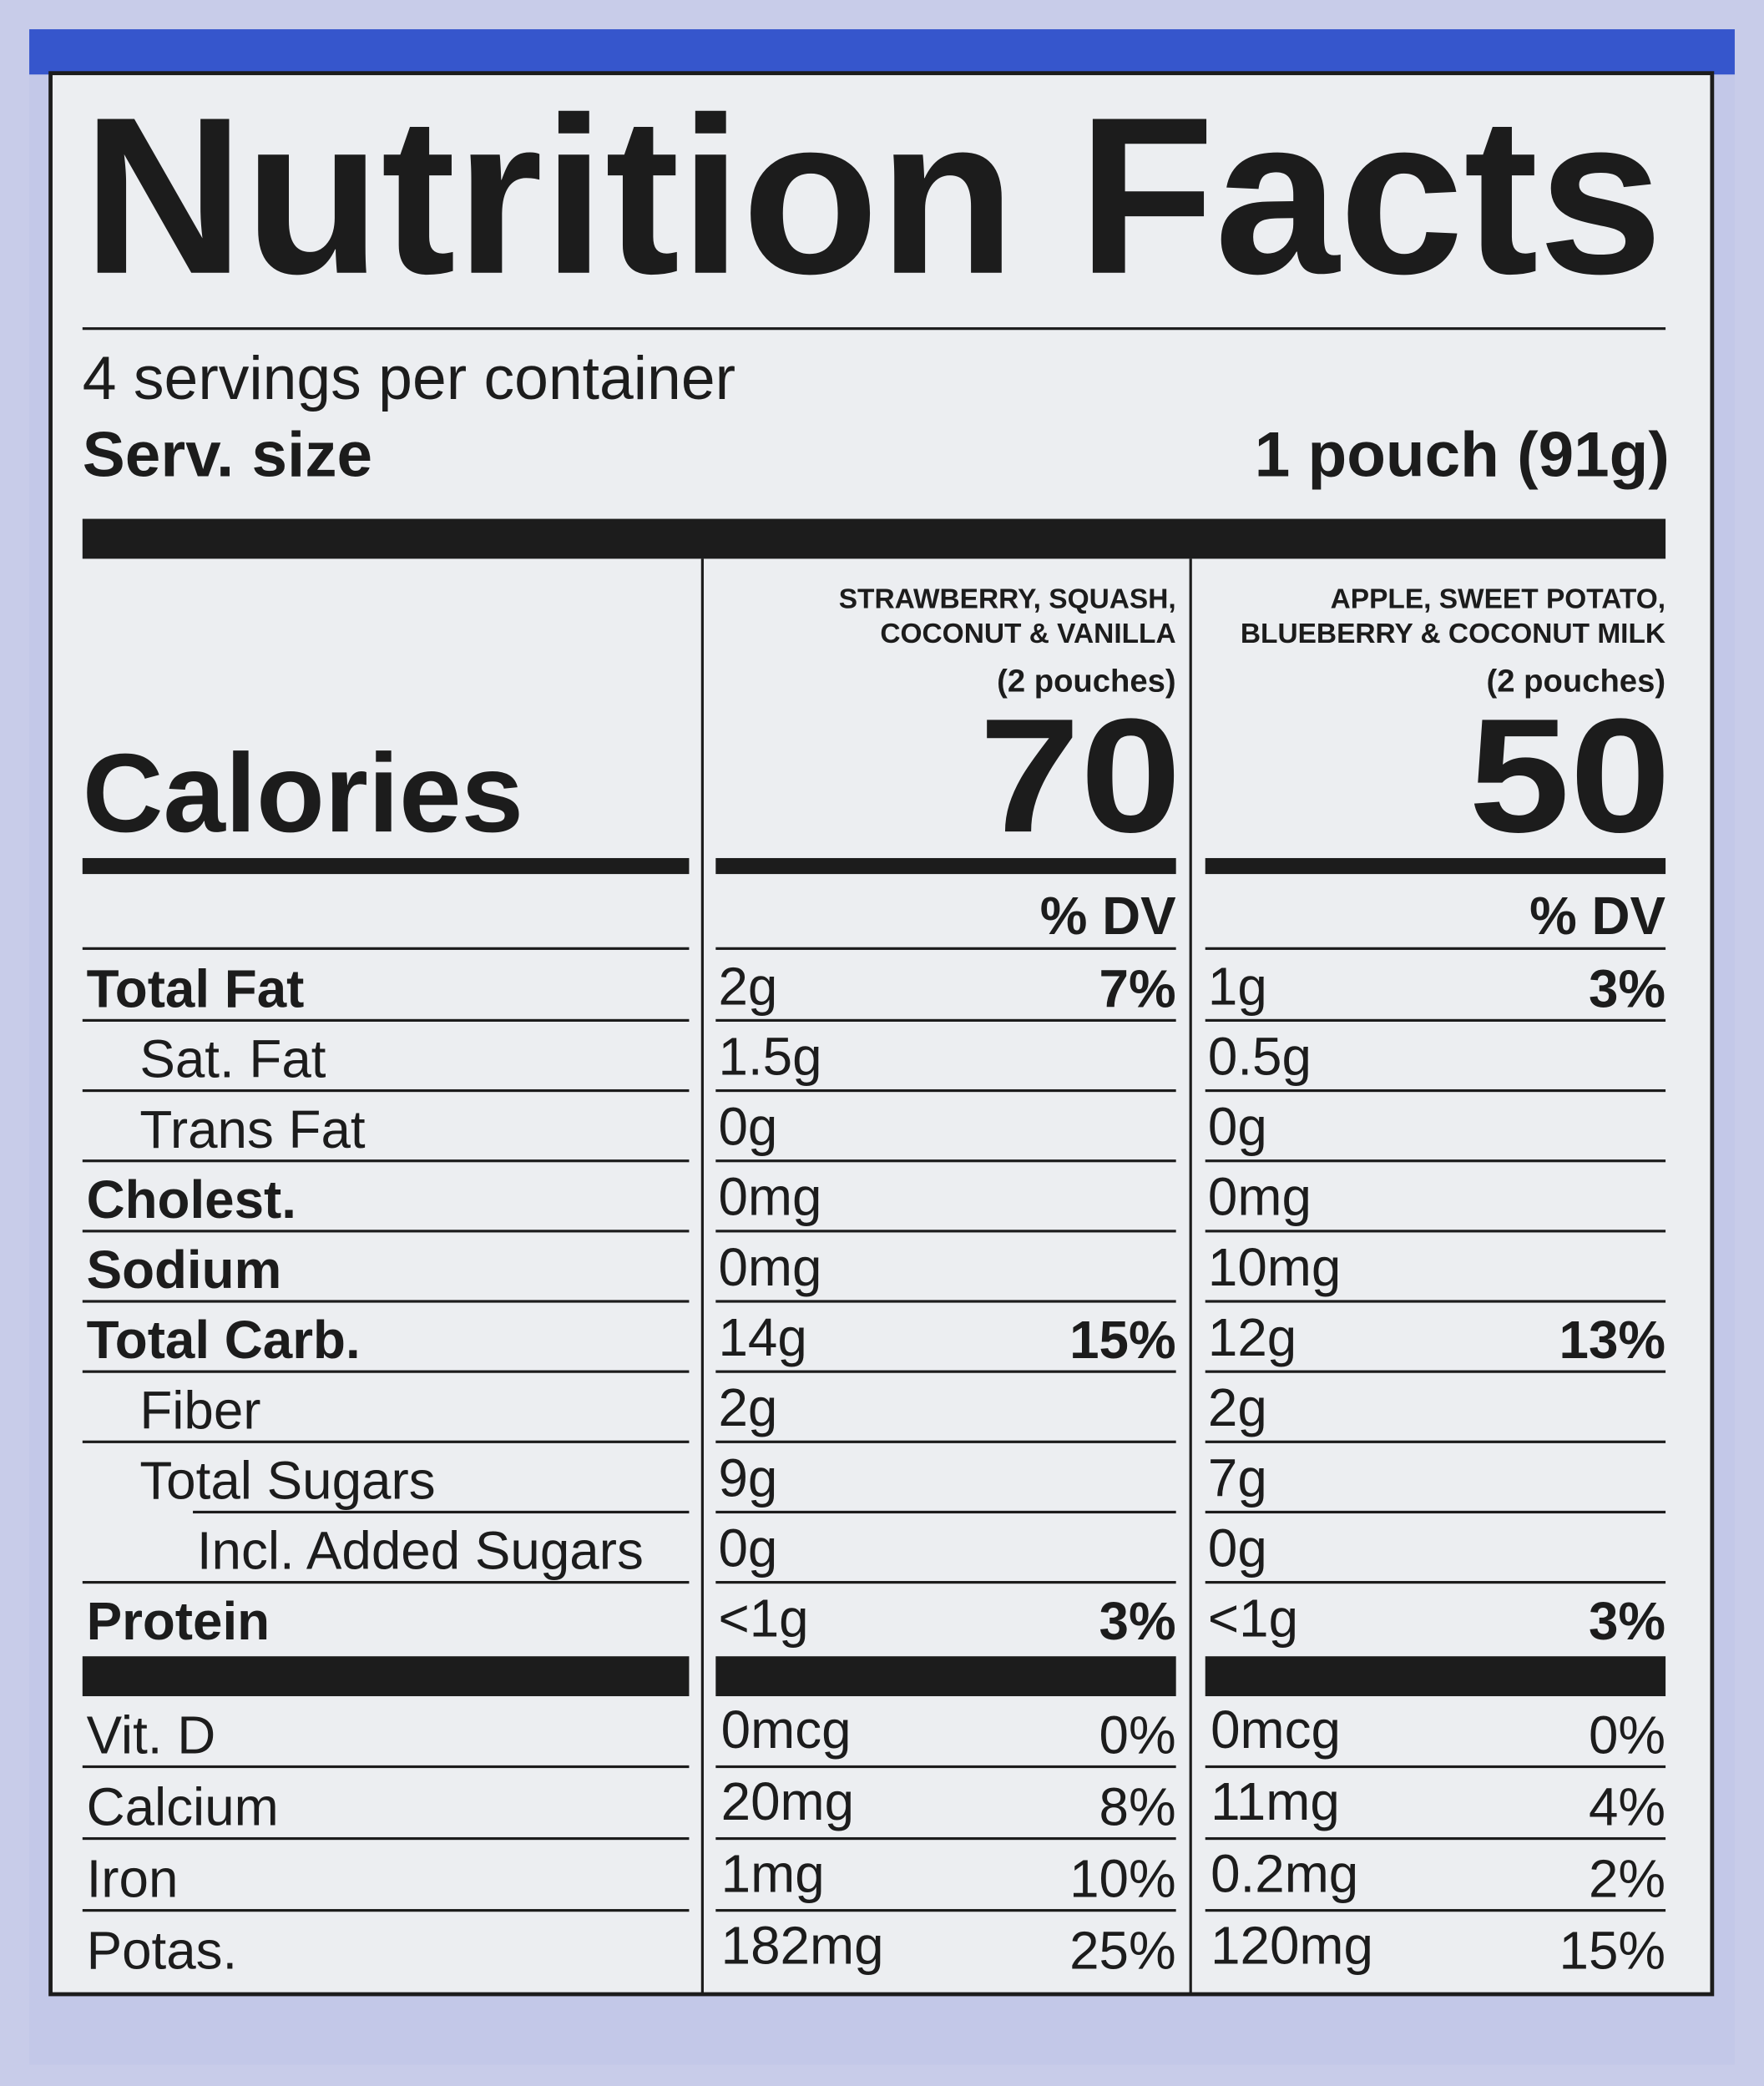 This screenshot has width=1764, height=2086. What do you see at coordinates (420, 1551) in the screenshot?
I see `nutrient-label: Incl. Added Sugars` at bounding box center [420, 1551].